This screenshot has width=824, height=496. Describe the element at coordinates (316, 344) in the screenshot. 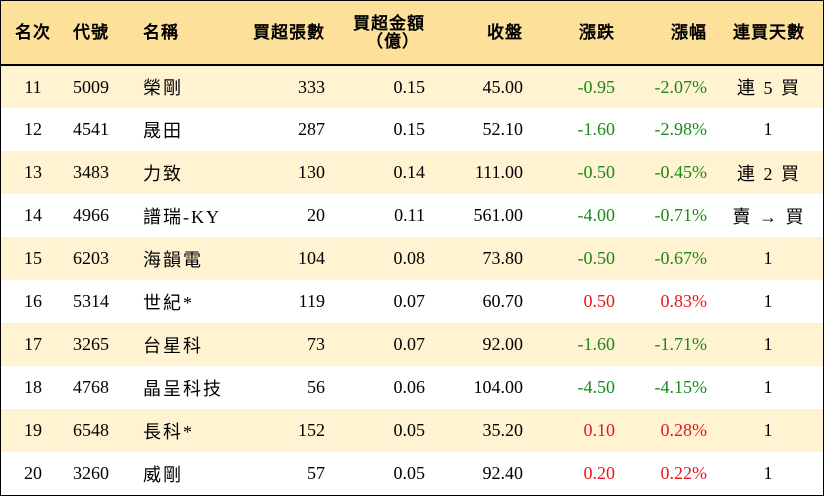

I see `cell-net-buy-lots: 73` at that location.